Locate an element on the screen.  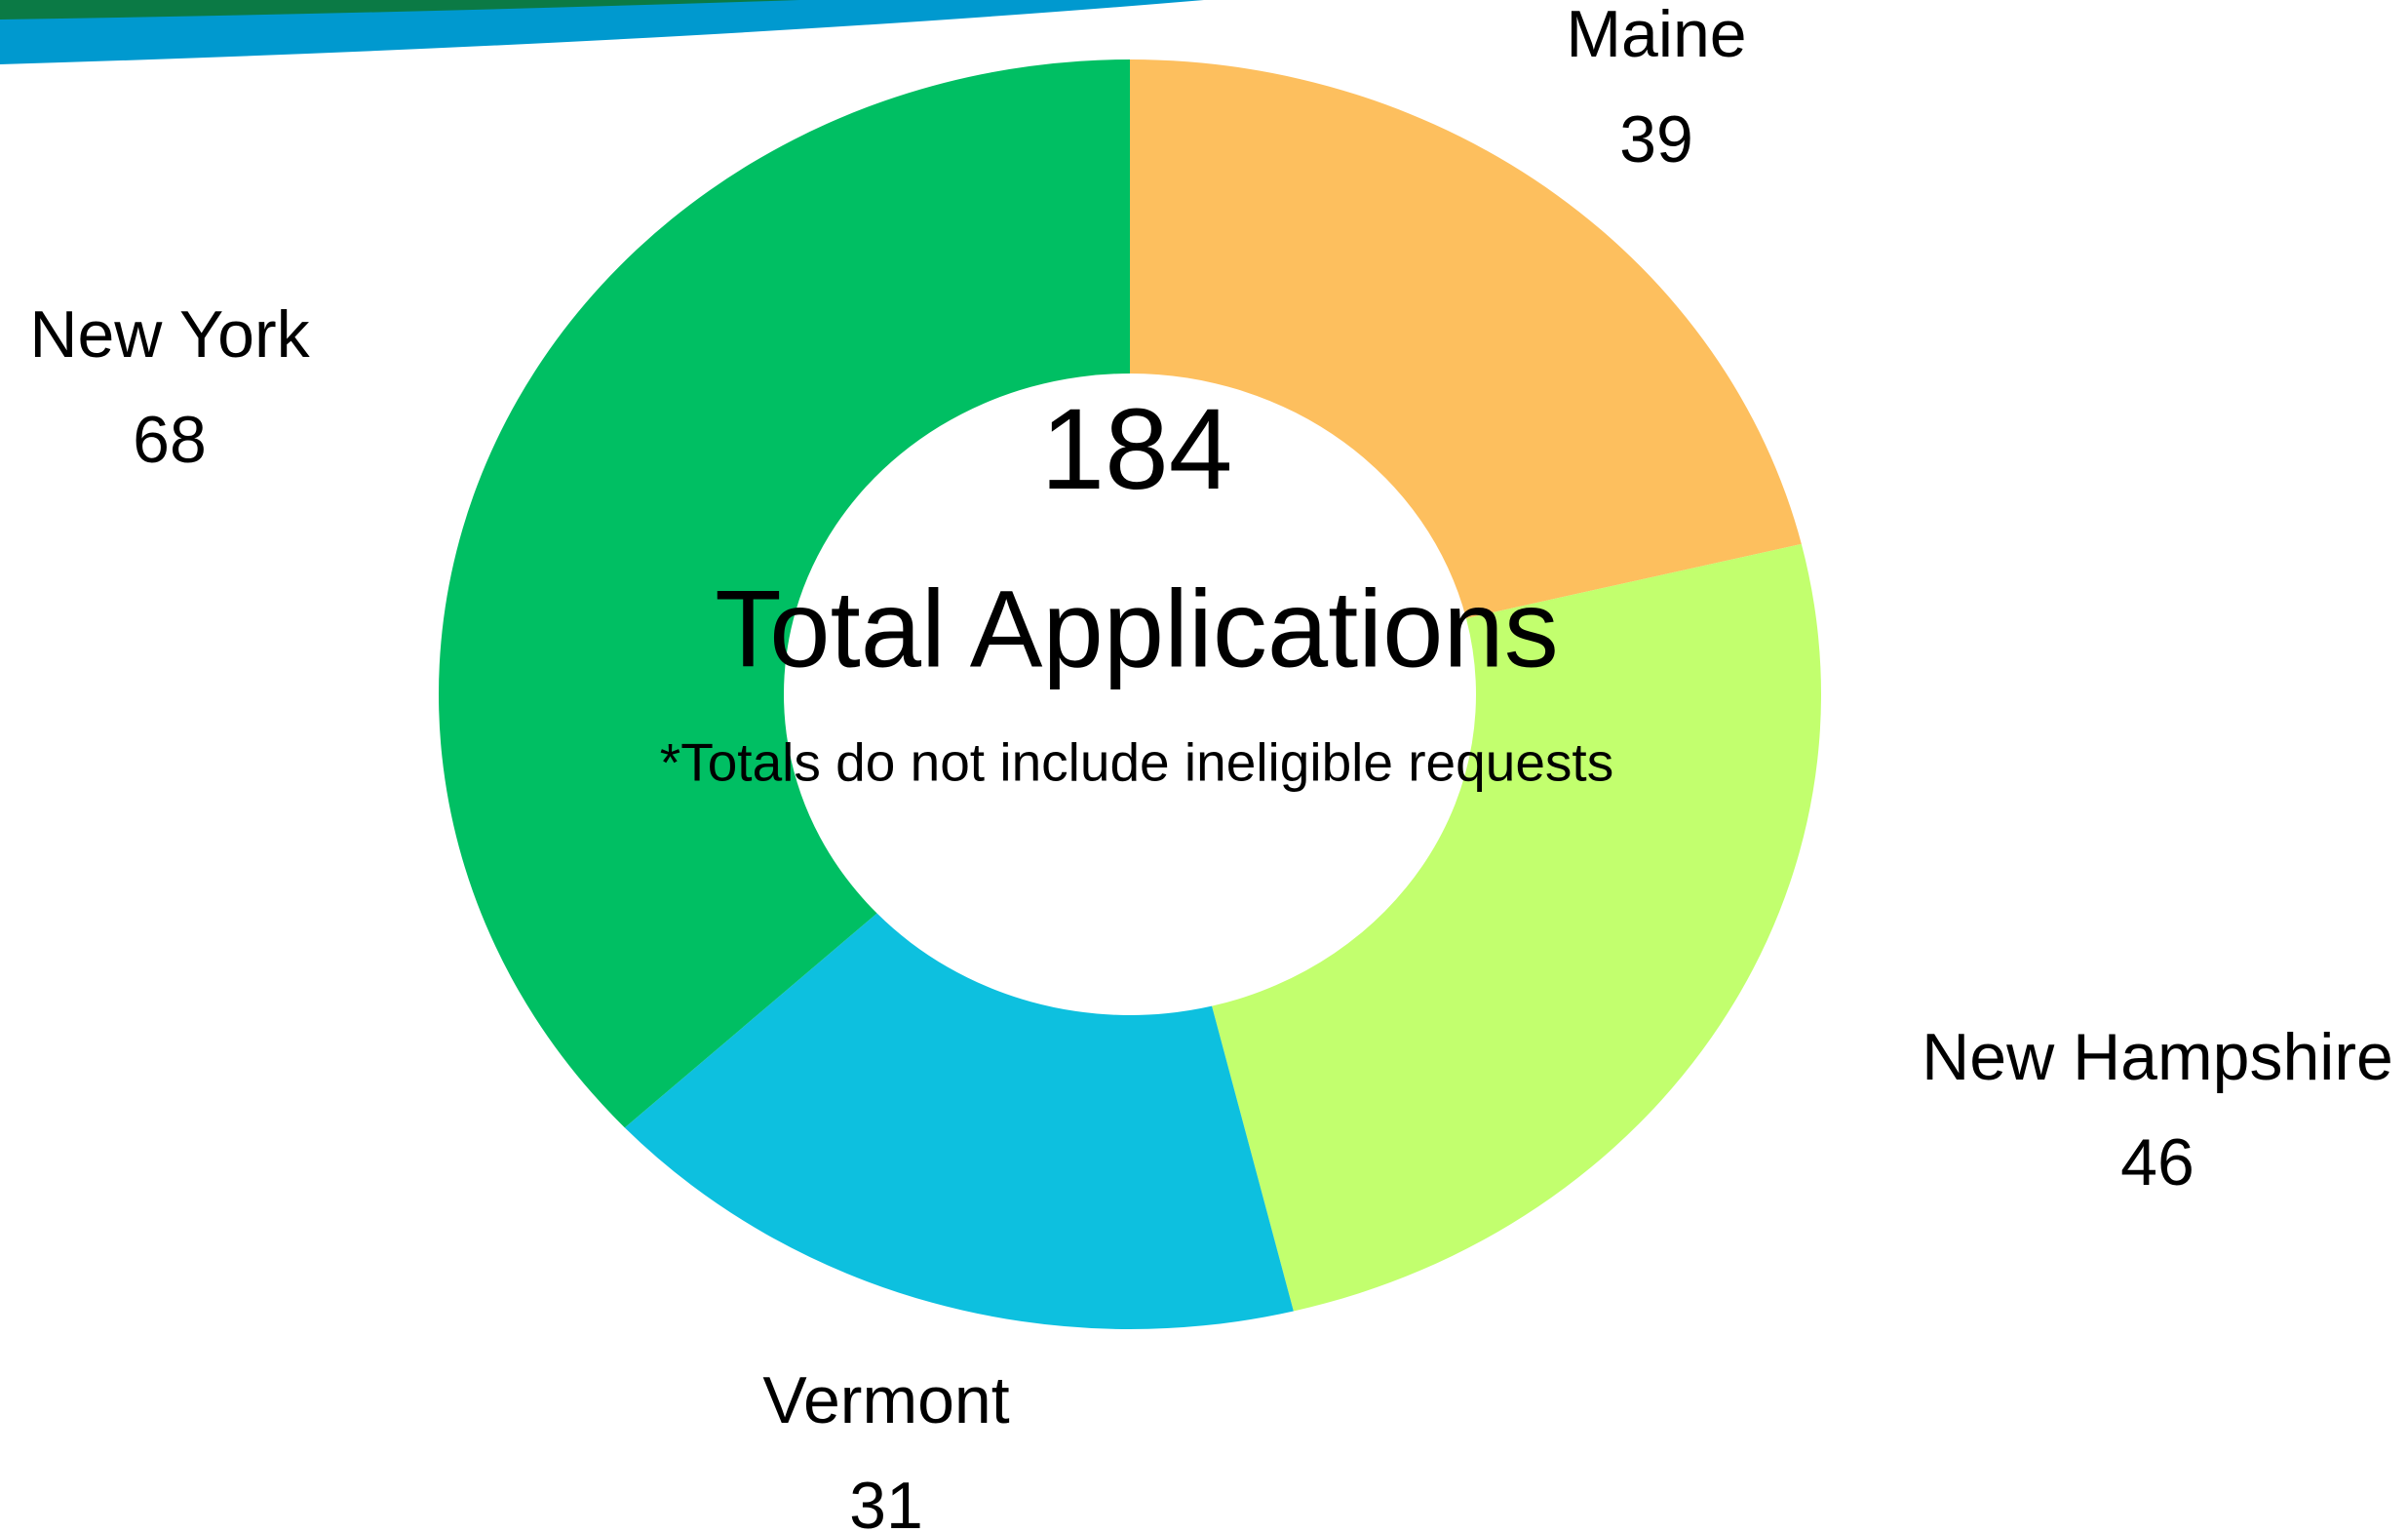
slice-category-label: New Hampshire is located at coordinates (2157, 1057).